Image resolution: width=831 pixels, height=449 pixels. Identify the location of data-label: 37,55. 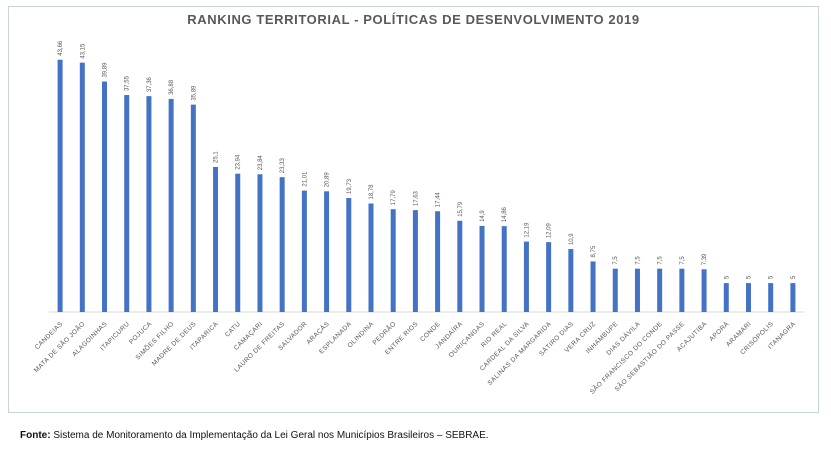
(128, 83).